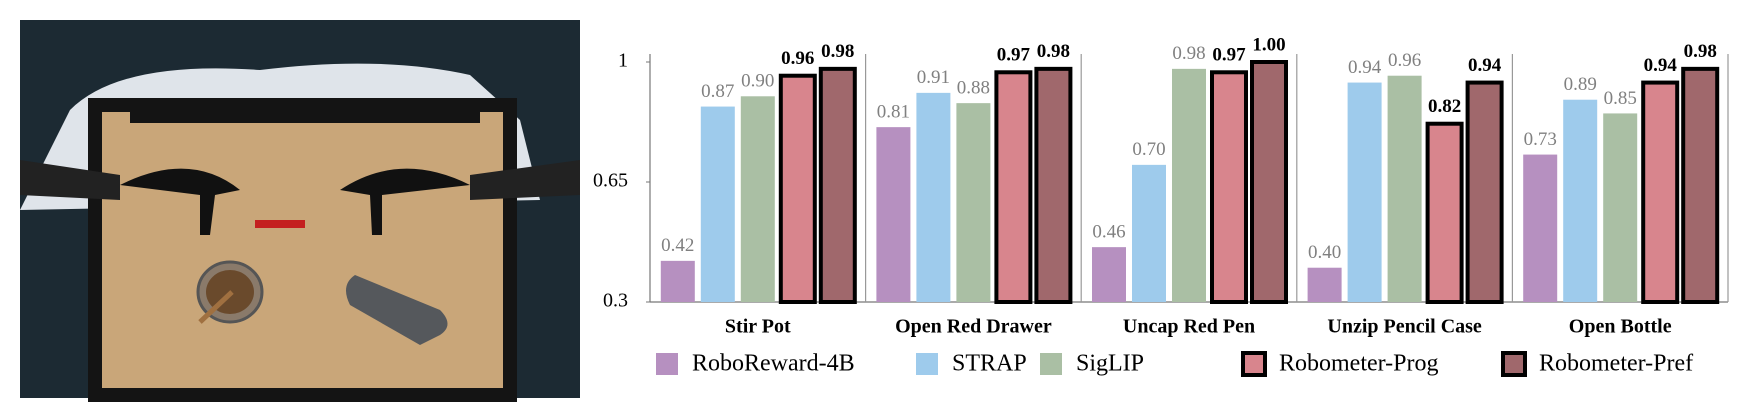 The image size is (1750, 415). I want to click on legend-label: SigLIP, so click(1110, 364).